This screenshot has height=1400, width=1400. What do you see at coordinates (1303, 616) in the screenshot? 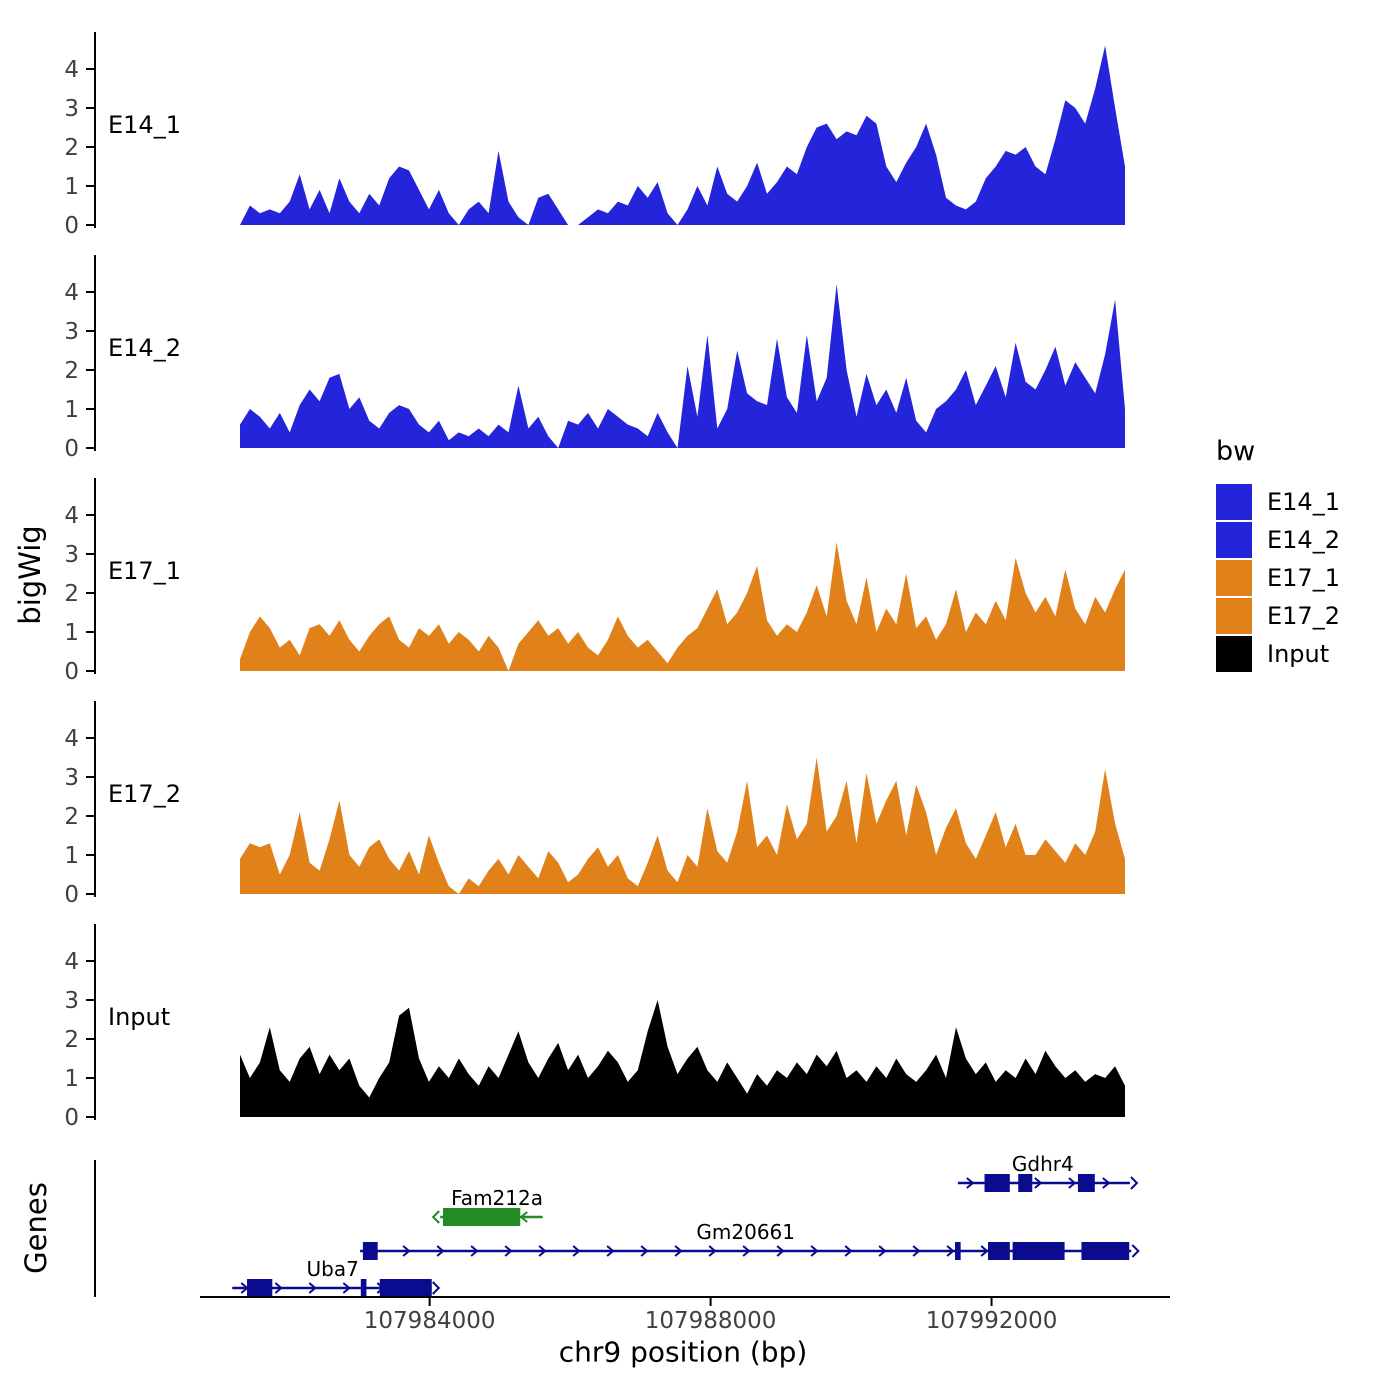
I see `legend-item-label: E17_2` at bounding box center [1303, 616].